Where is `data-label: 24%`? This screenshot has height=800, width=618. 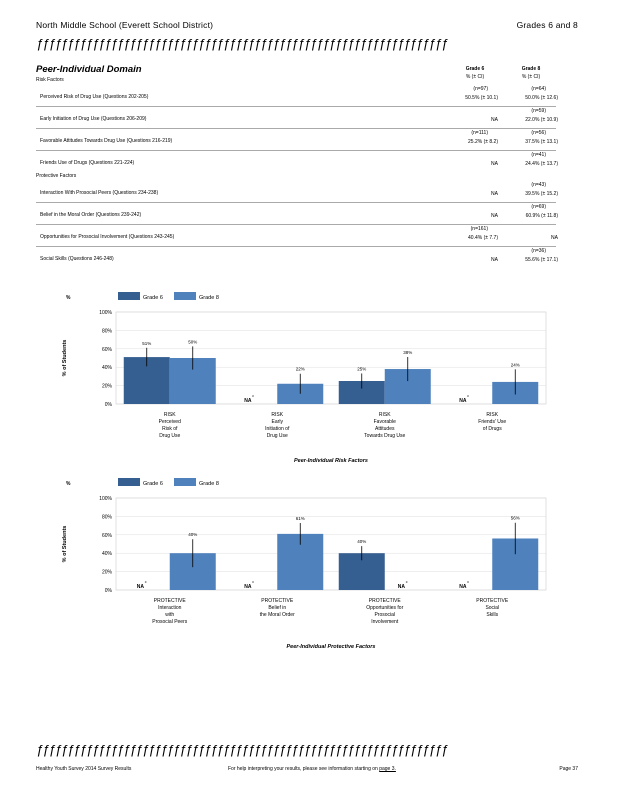
data-label: 24% is located at coordinates (515, 364).